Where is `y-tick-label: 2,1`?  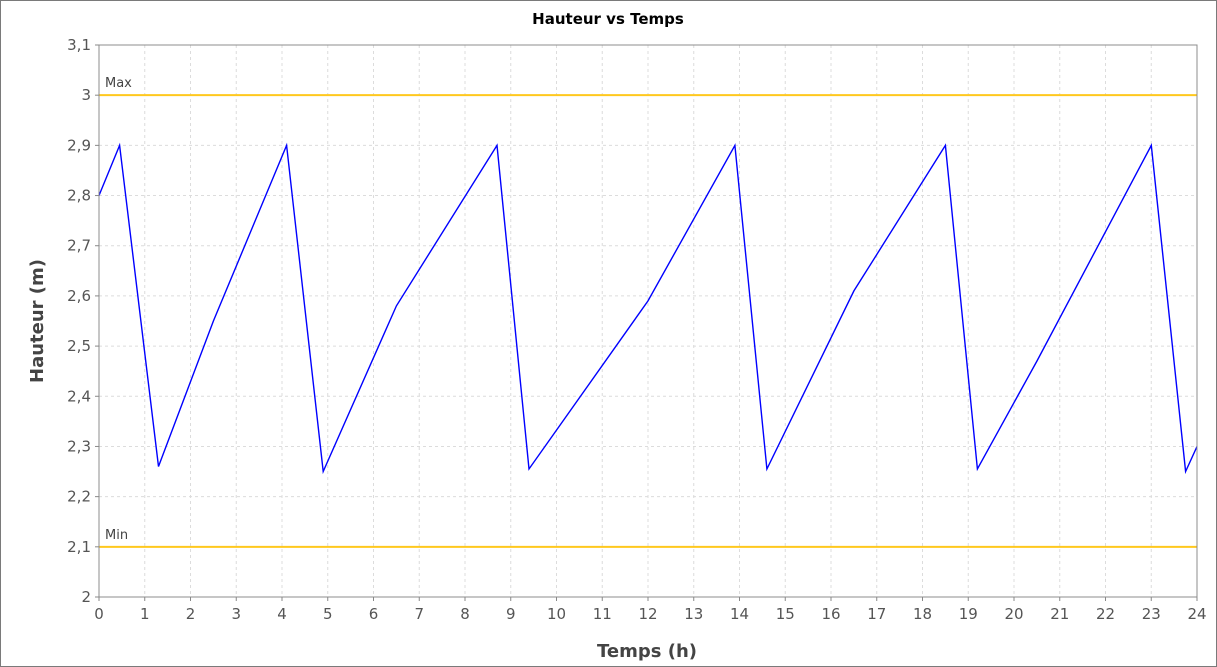
y-tick-label: 2,1 is located at coordinates (79, 547).